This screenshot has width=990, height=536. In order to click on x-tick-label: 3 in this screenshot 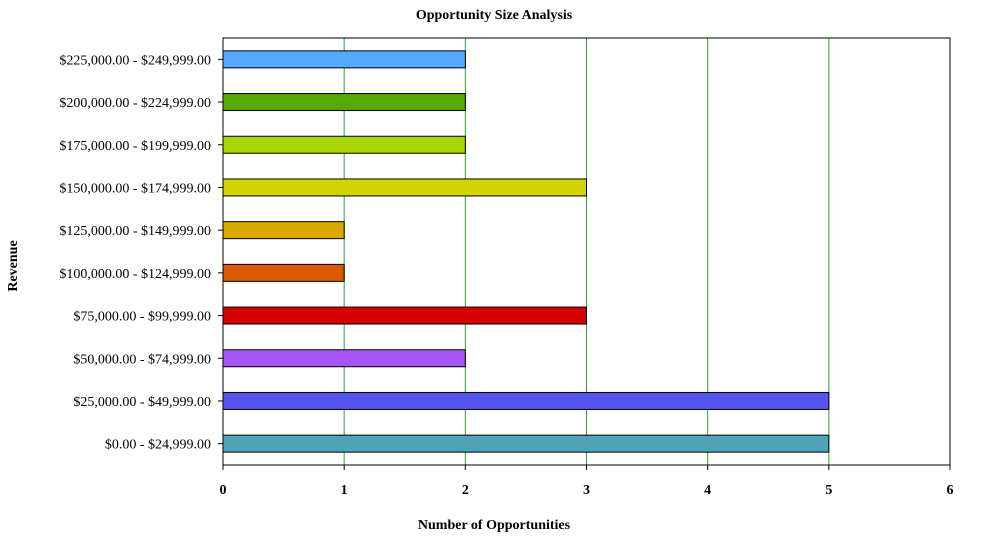, I will do `click(586, 490)`.